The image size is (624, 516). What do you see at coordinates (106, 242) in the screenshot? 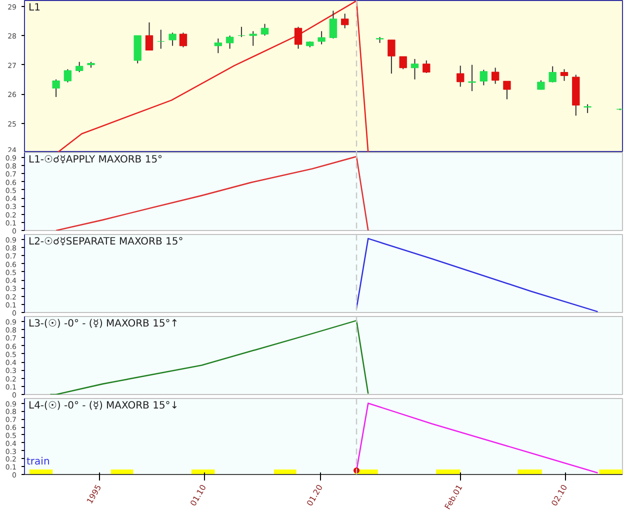
I see `chart-title: L2-☉☌☿SEPARATE MAXORB 15°` at bounding box center [106, 242].